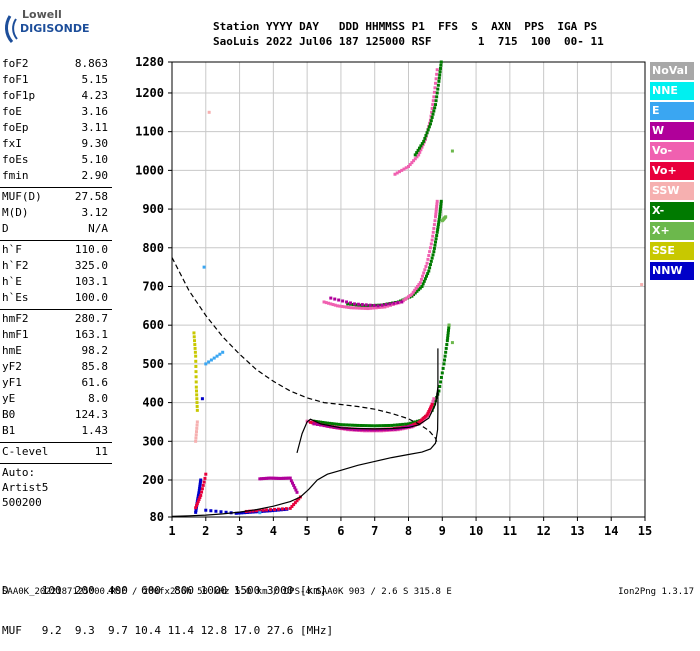 The width and height of the screenshot is (700, 651). I want to click on y-tick-label: 800, so click(153, 248).